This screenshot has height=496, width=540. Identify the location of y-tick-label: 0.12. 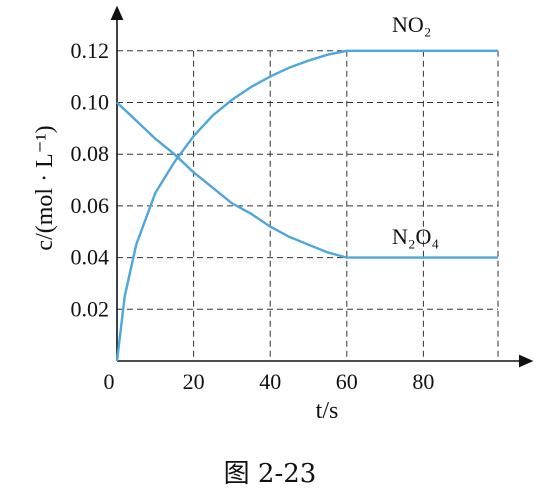
(90, 50).